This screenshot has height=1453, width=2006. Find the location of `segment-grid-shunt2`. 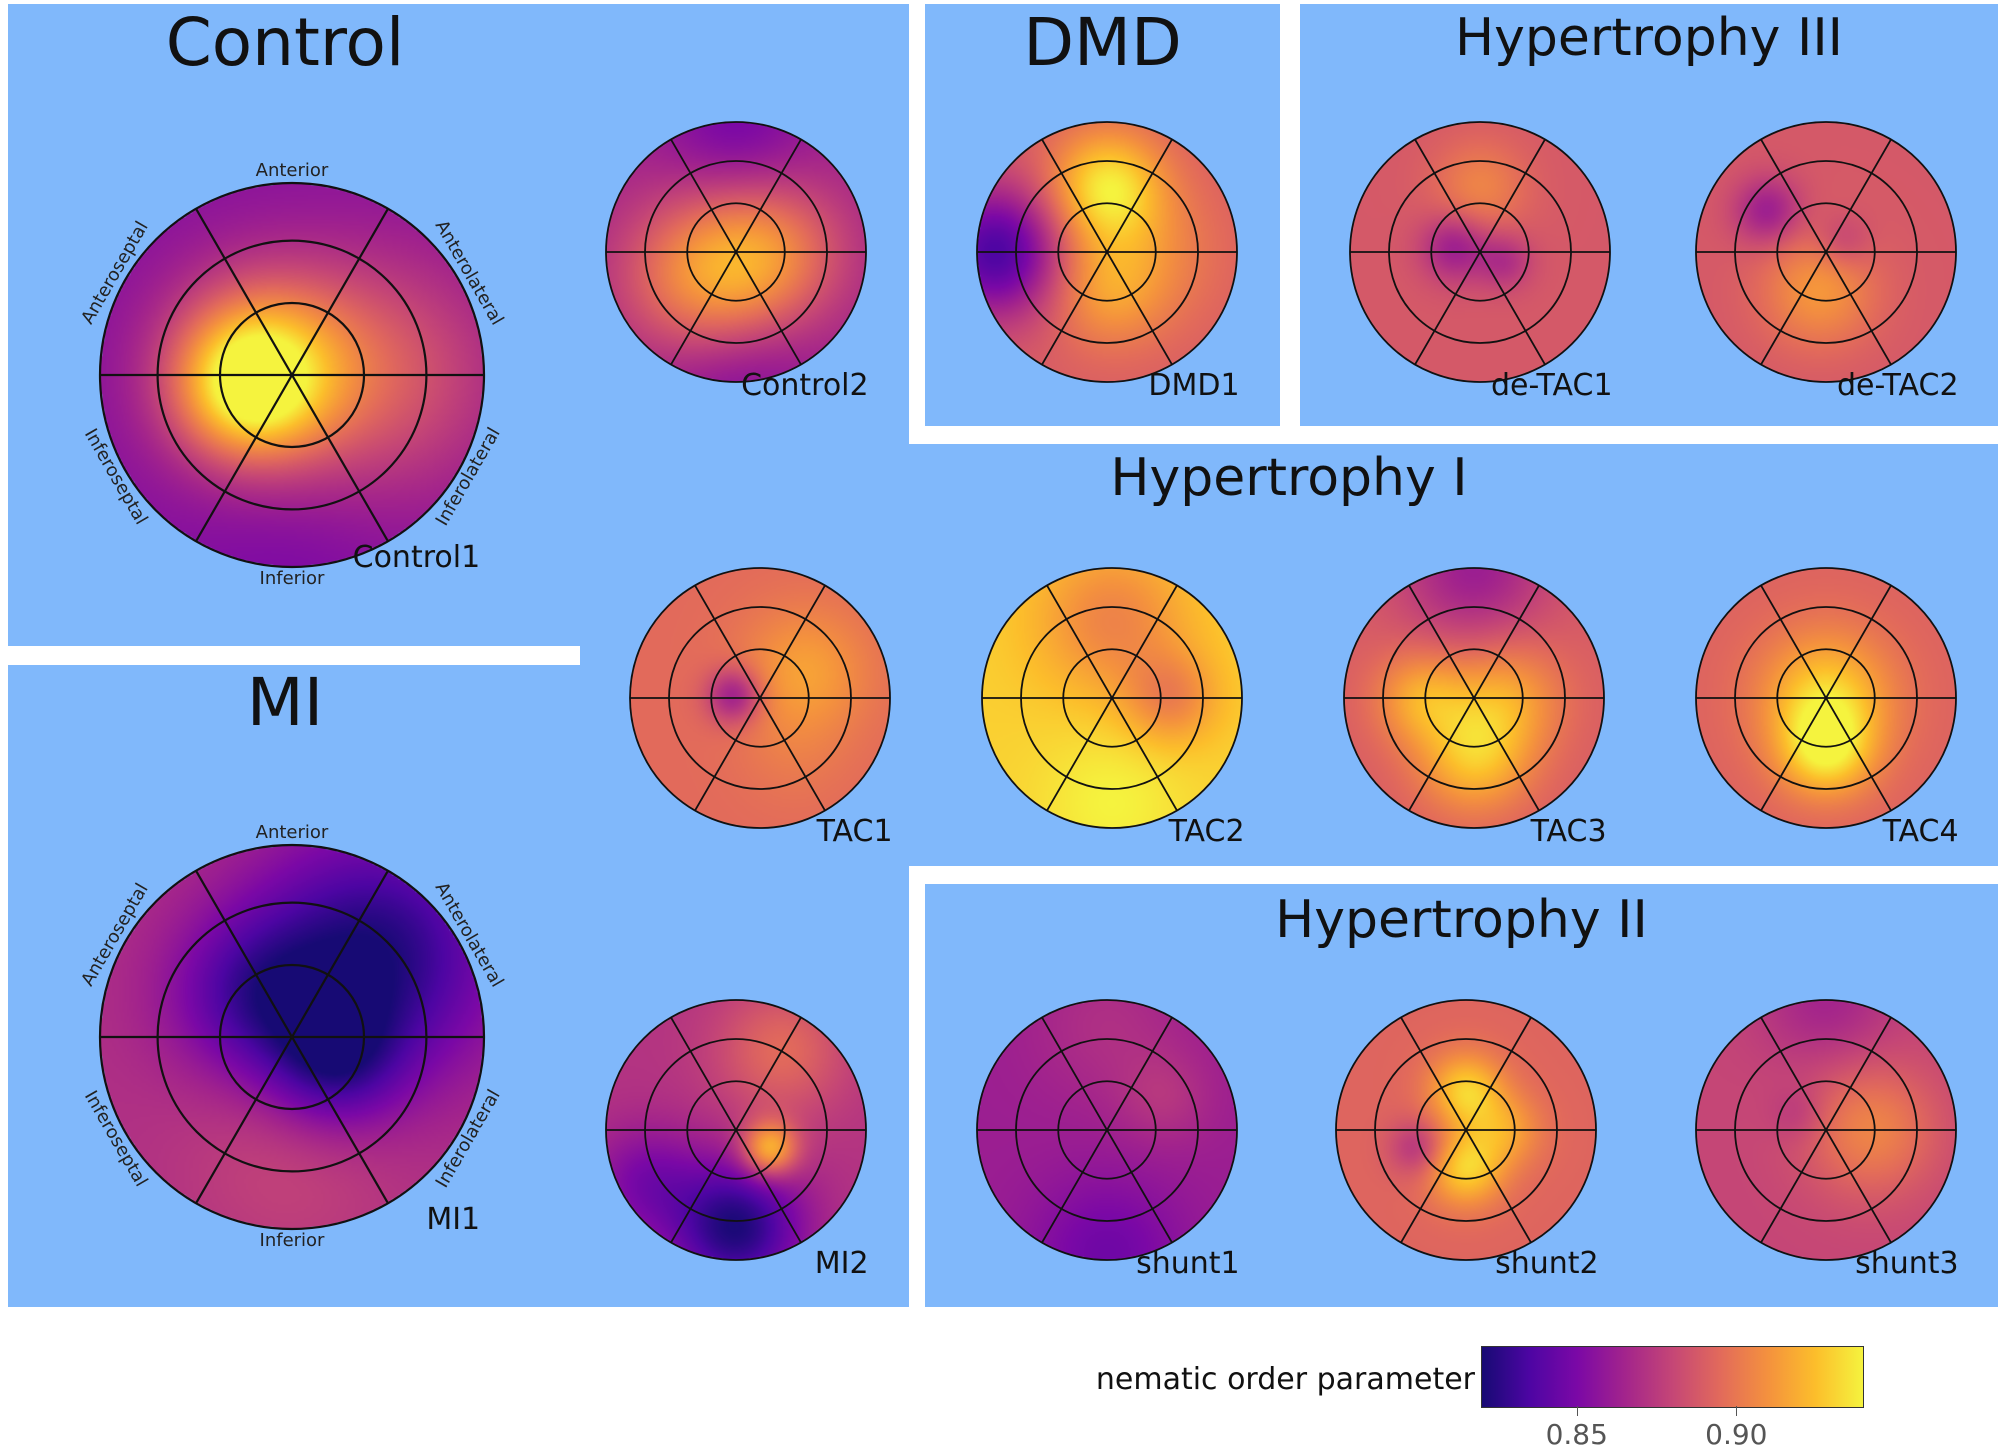

segment-grid-shunt2 is located at coordinates (1466, 1130).